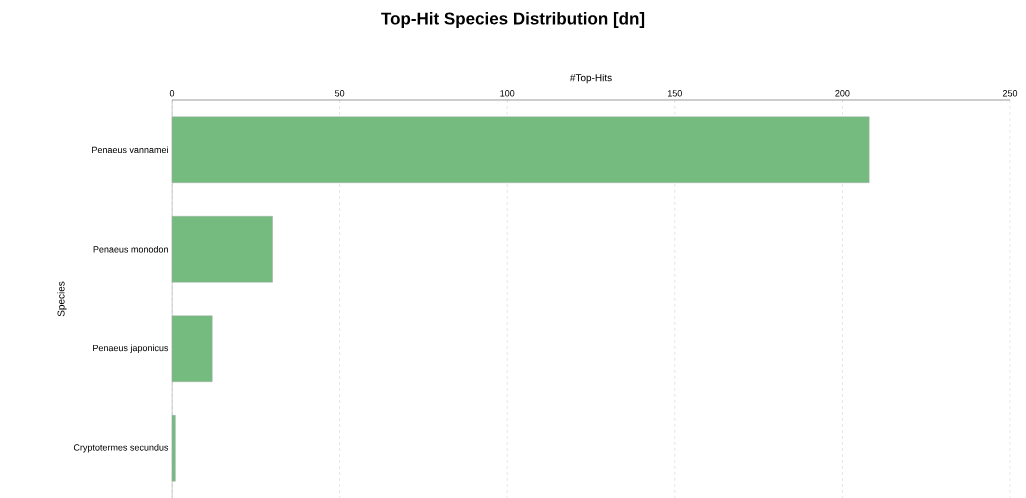  Describe the element at coordinates (339, 93) in the screenshot. I see `x-tick-label: 50` at that location.